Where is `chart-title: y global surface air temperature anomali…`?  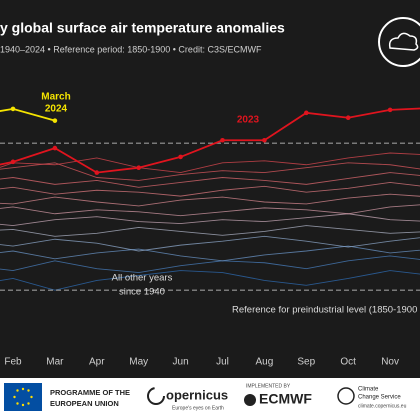 chart-title: y global surface air temperature anomali… is located at coordinates (142, 28).